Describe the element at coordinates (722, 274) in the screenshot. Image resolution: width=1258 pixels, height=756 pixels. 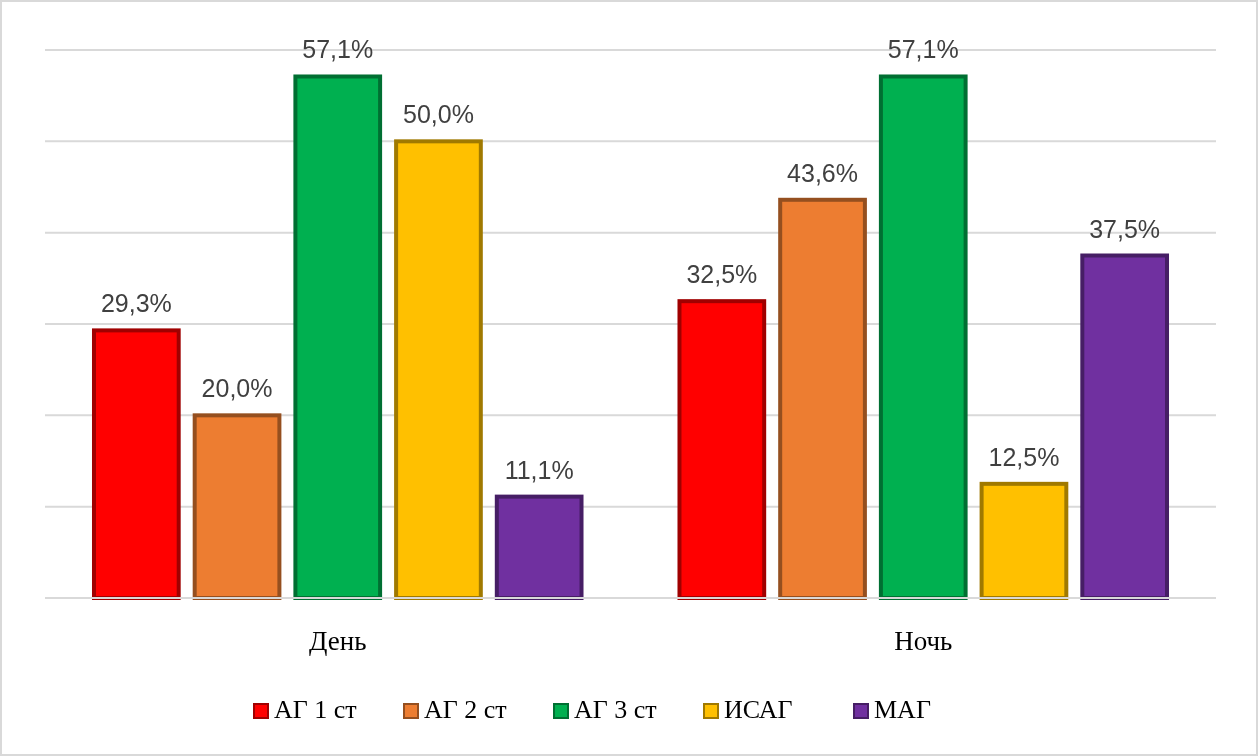
I see `data-label: 32,5%` at that location.